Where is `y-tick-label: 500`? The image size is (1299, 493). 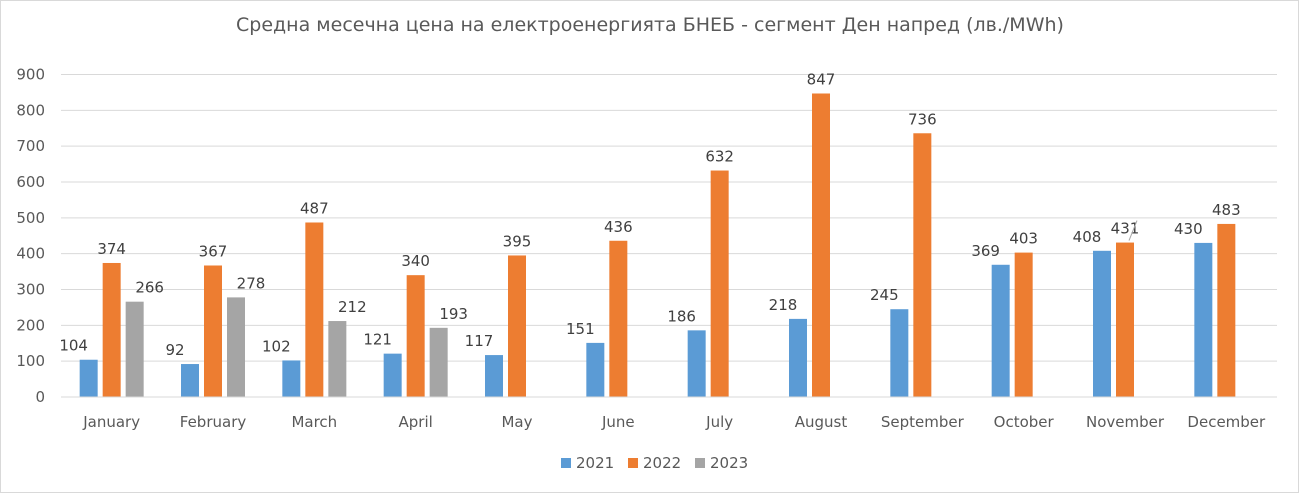 y-tick-label: 500 is located at coordinates (30, 218).